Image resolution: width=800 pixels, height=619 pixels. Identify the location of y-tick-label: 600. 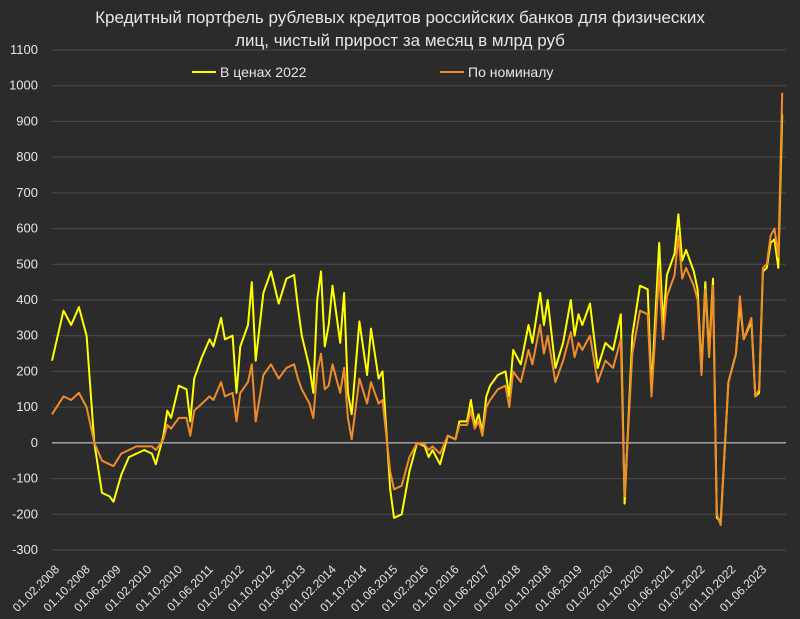
(27, 228).